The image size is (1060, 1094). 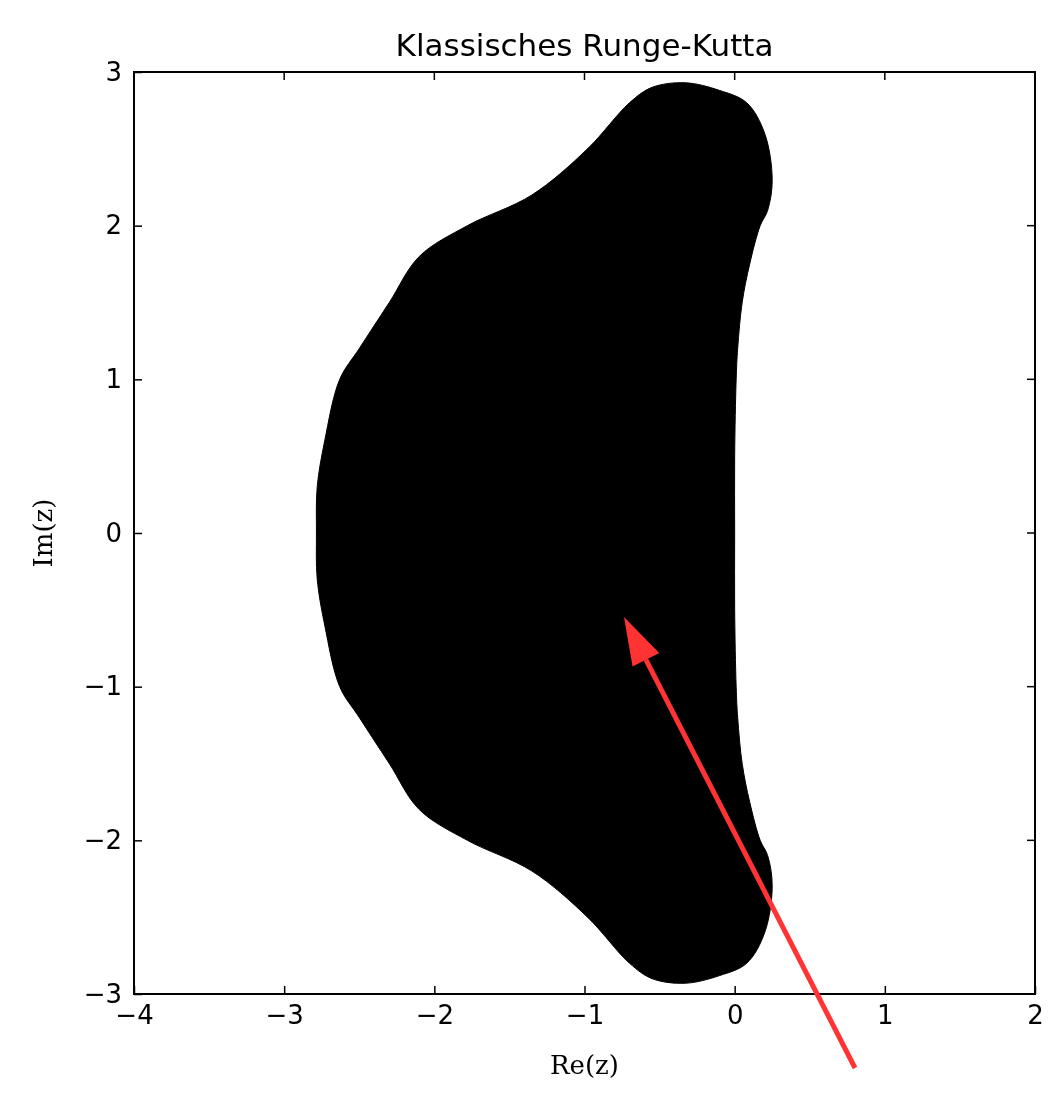 I want to click on y-tick-label: −2, so click(x=102, y=840).